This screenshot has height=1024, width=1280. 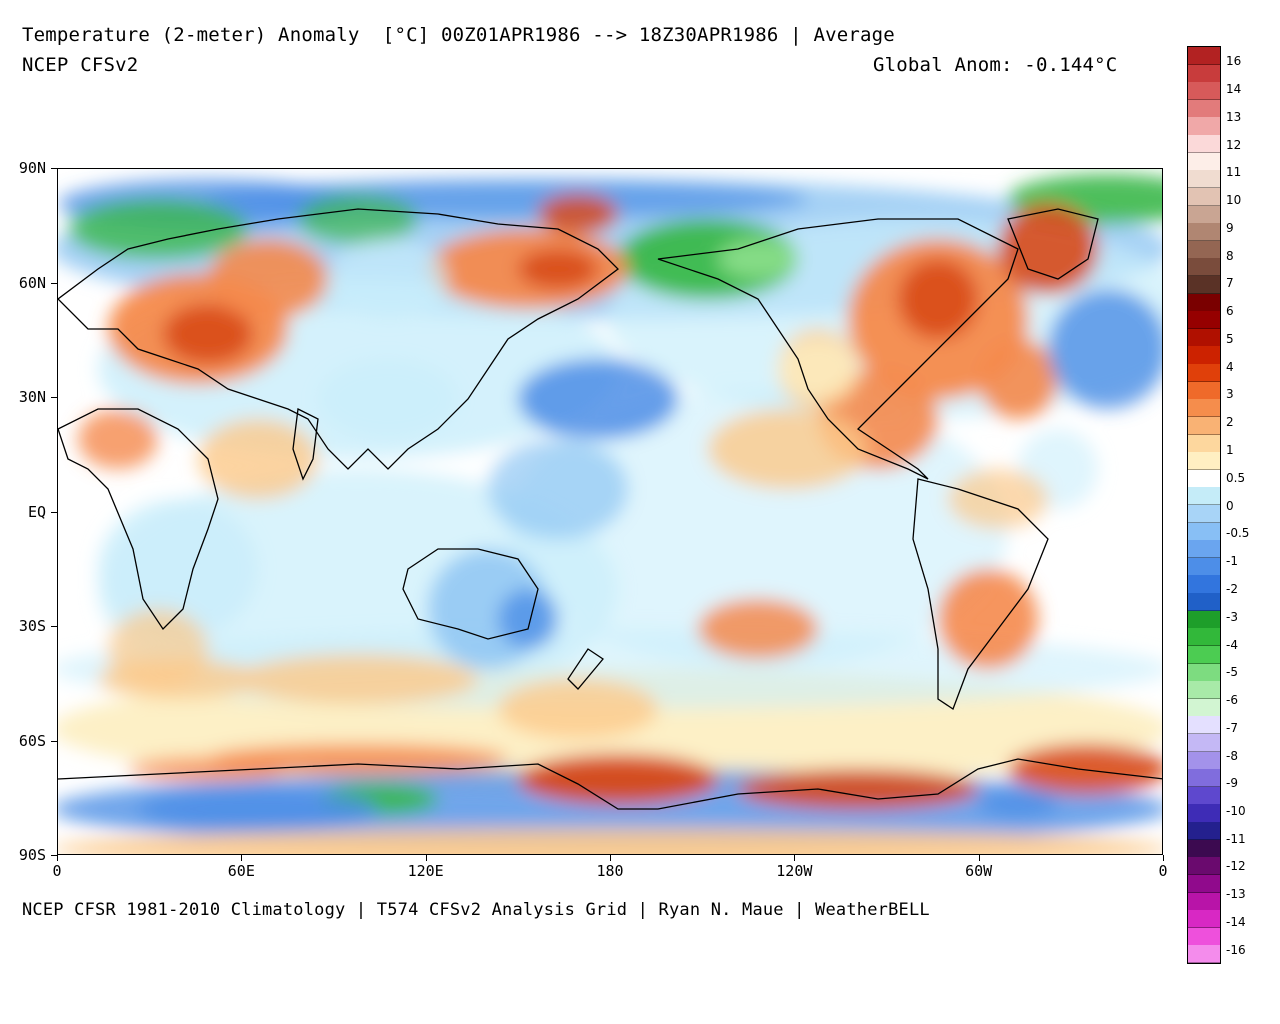 I want to click on color-scale-label: -5, so click(x=1232, y=672).